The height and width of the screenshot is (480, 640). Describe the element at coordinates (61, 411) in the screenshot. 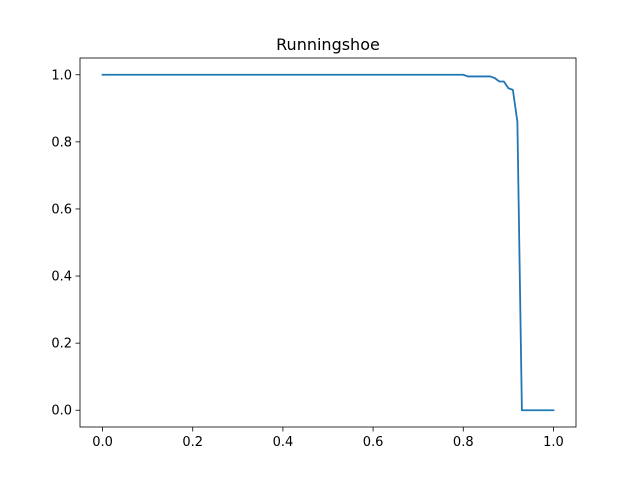

I see `y-tick-label: 0.0` at that location.